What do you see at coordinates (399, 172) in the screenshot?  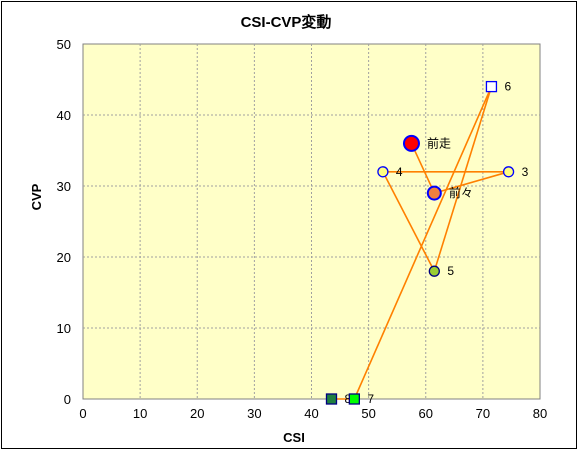 I see `point-label: 4` at bounding box center [399, 172].